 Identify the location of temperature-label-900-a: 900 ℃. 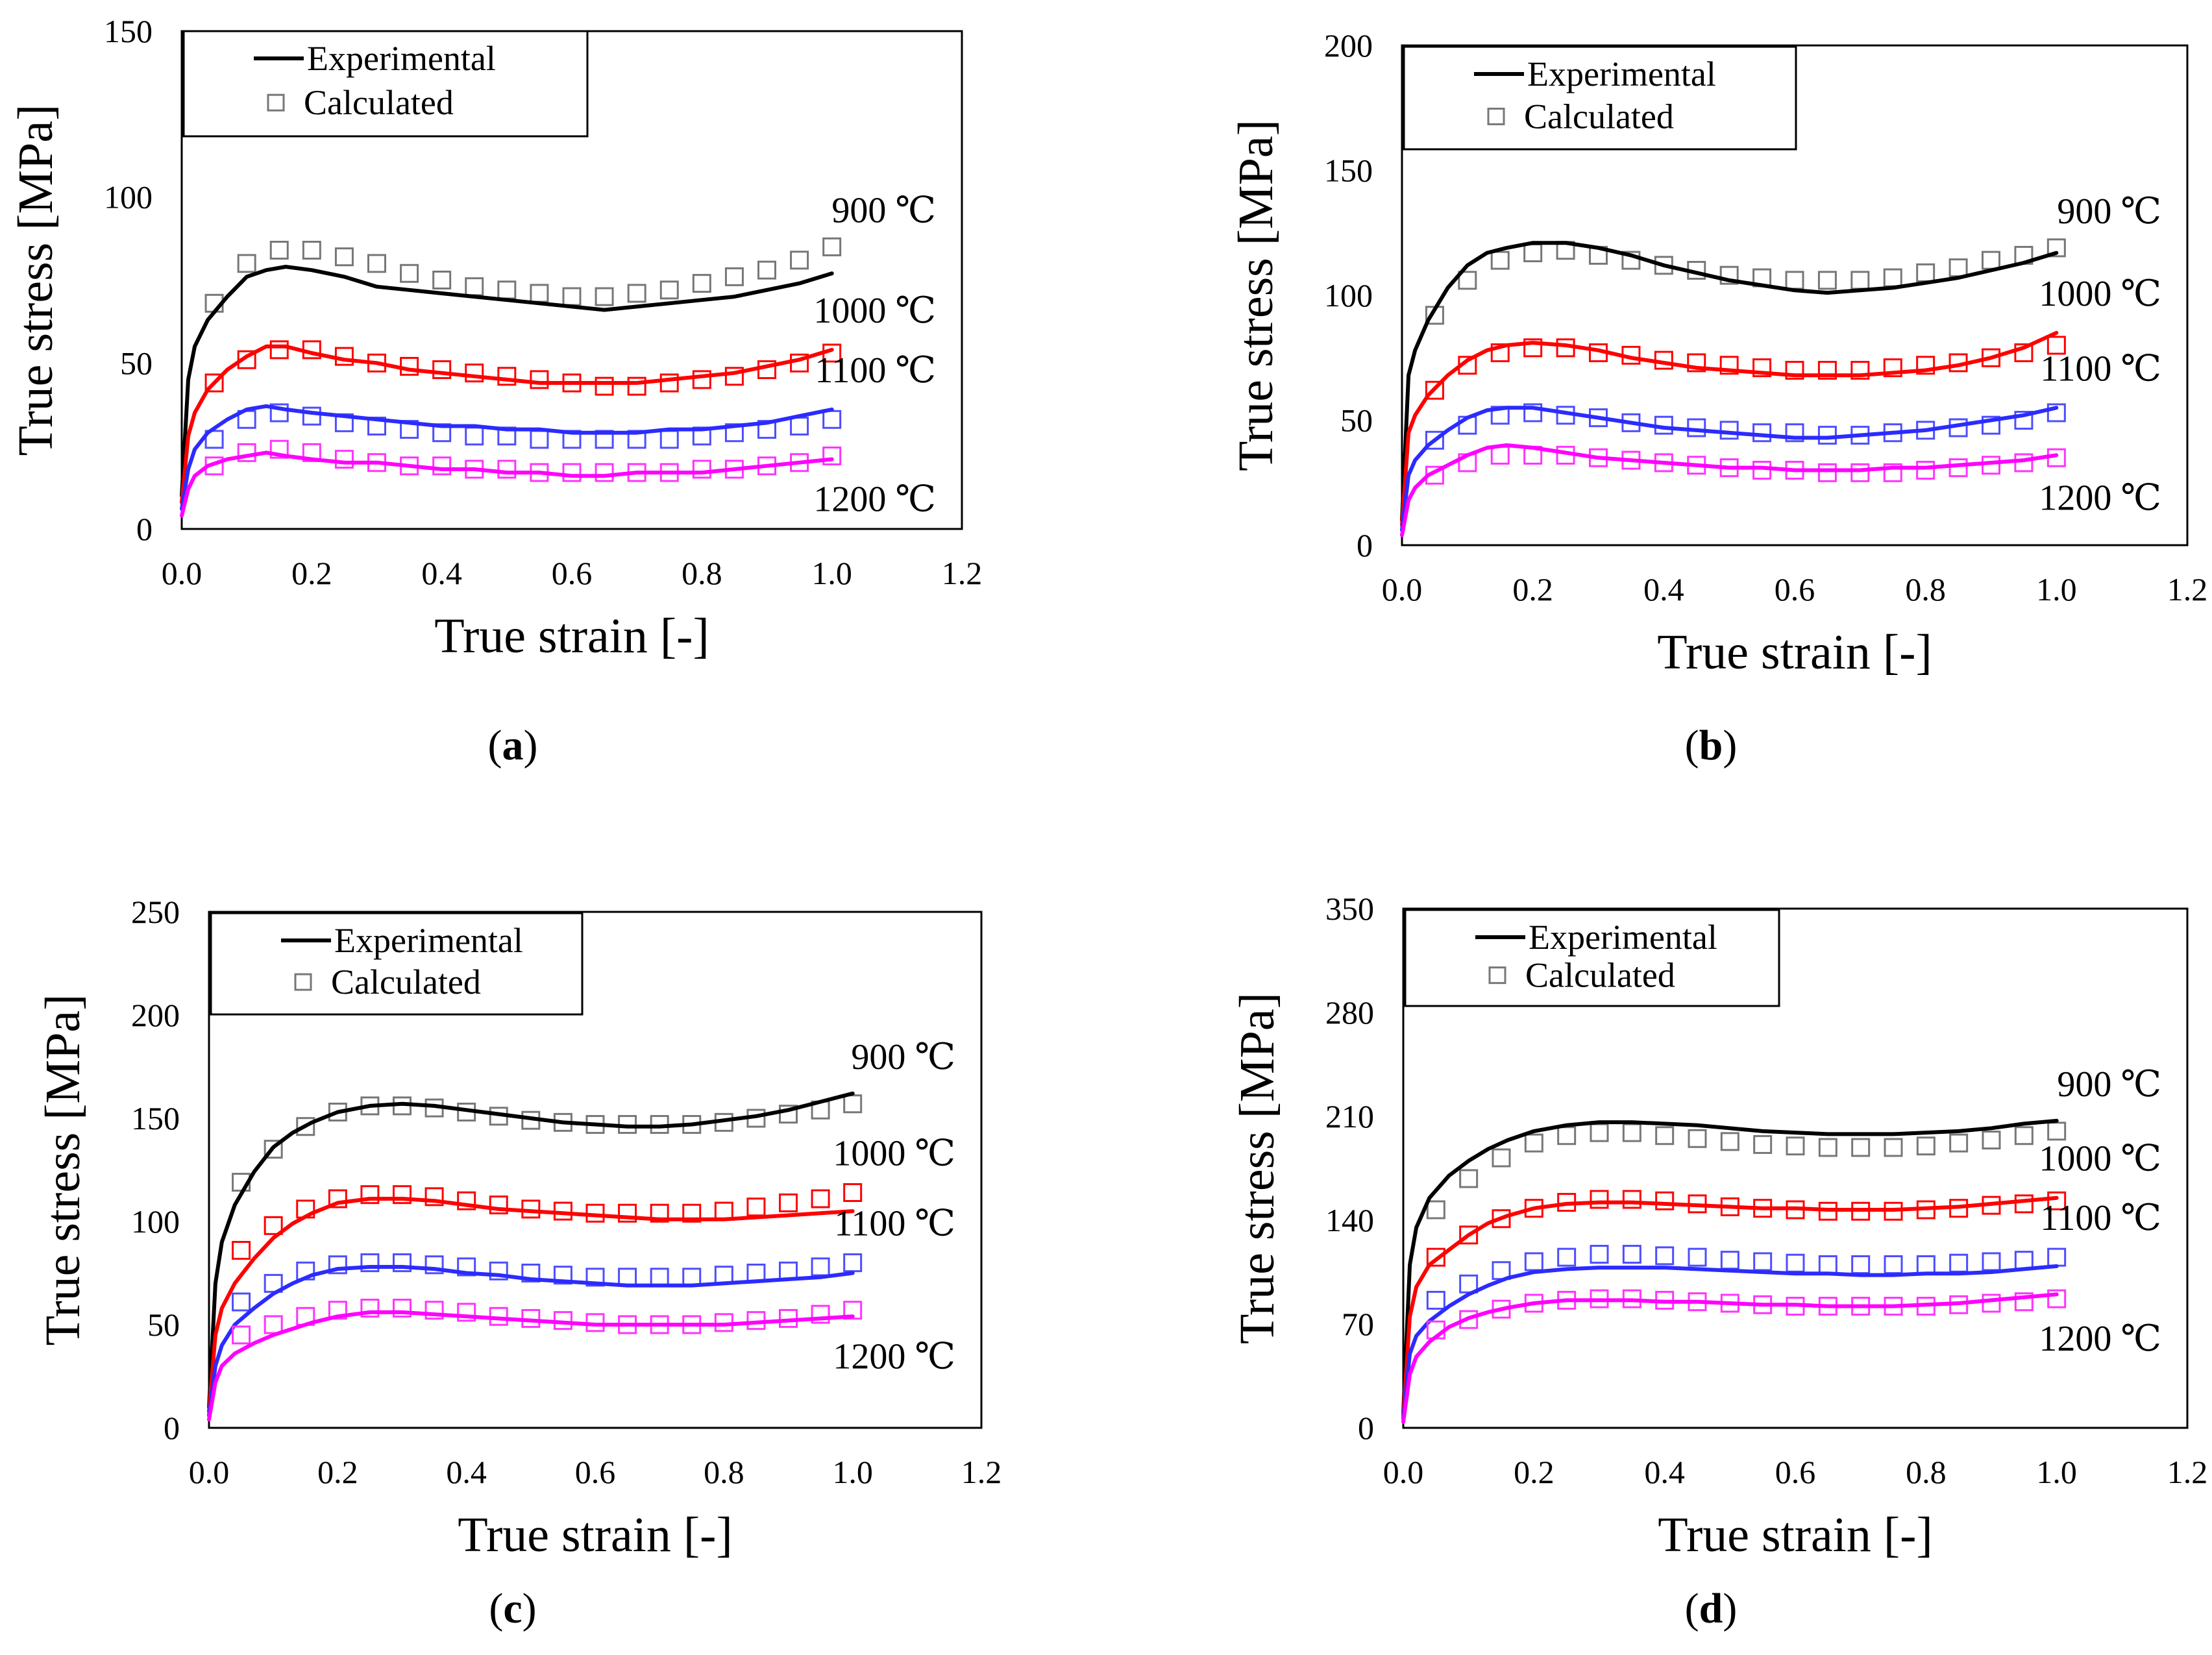
(883, 210).